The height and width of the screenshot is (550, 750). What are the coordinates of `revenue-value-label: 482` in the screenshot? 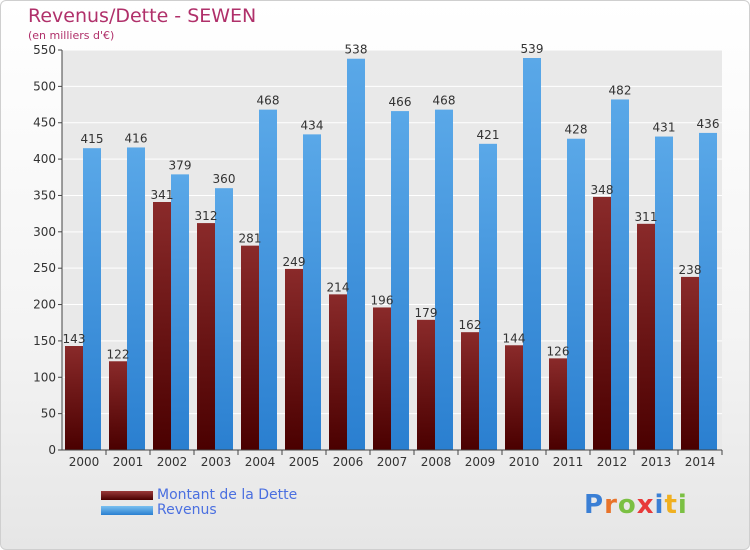 It's located at (620, 90).